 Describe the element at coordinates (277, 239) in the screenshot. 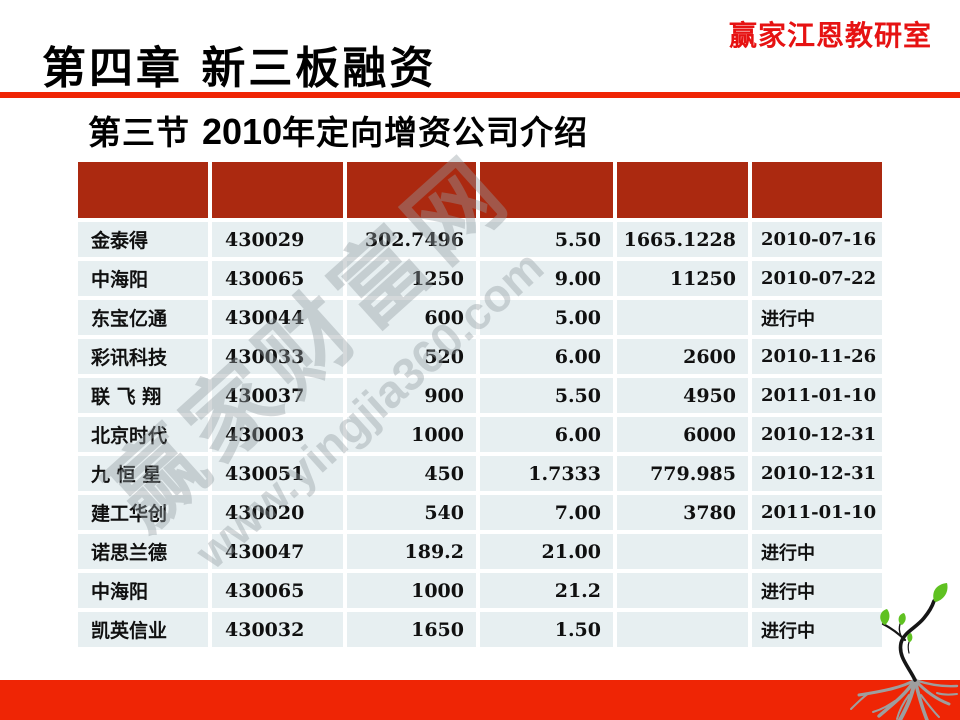

I see `table-cell: 430029` at that location.